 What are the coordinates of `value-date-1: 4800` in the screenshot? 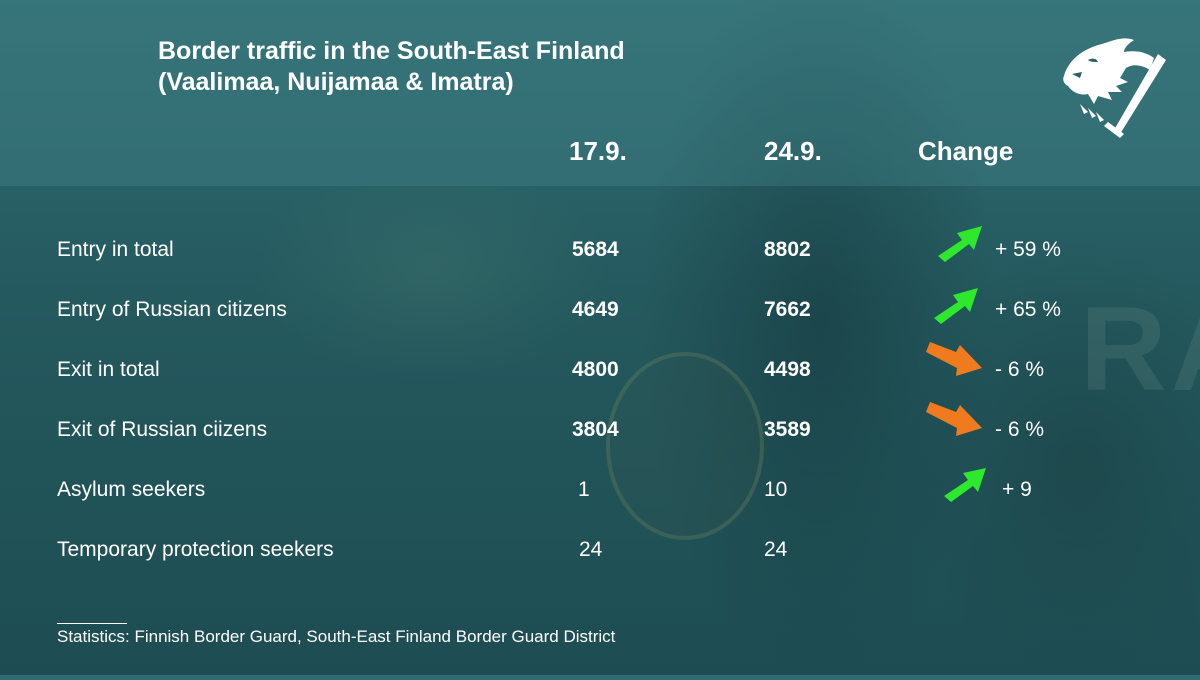 It's located at (595, 369).